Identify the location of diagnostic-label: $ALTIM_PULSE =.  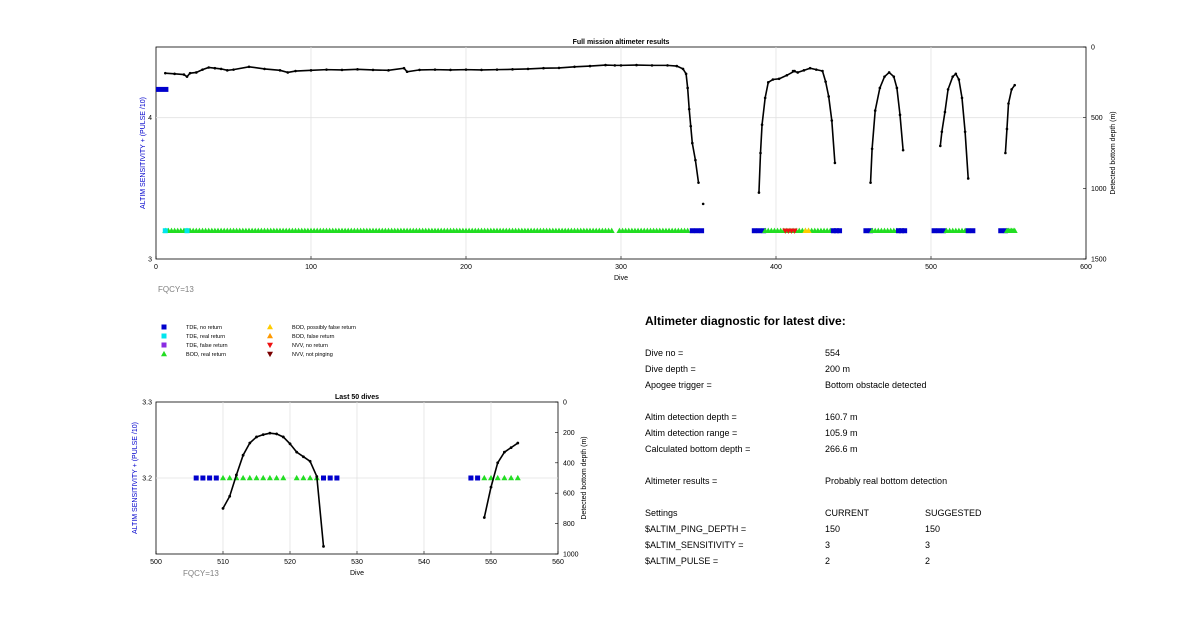
(682, 561).